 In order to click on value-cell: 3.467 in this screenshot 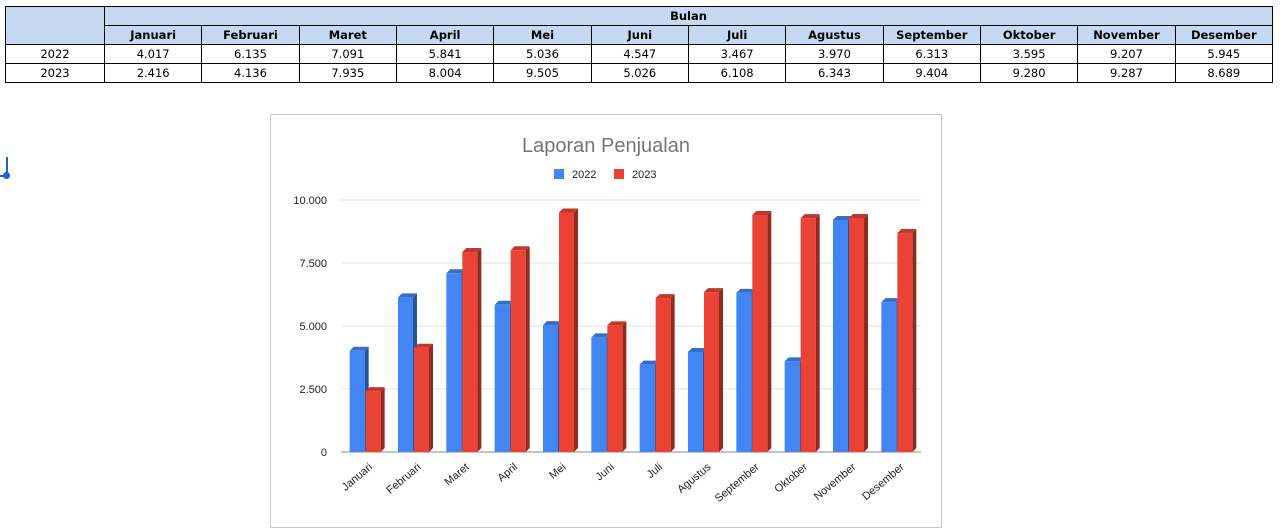, I will do `click(737, 54)`.